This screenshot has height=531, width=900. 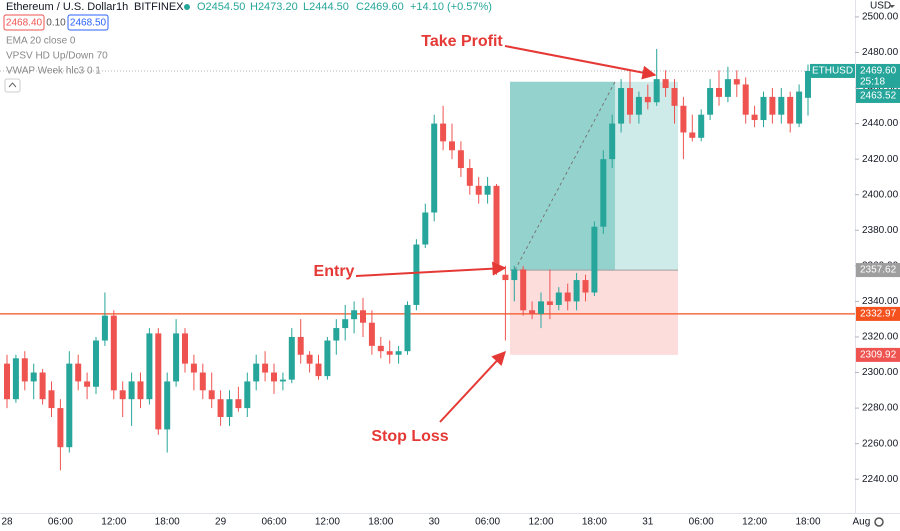 I want to click on x-tick-label: 30, so click(x=435, y=522).